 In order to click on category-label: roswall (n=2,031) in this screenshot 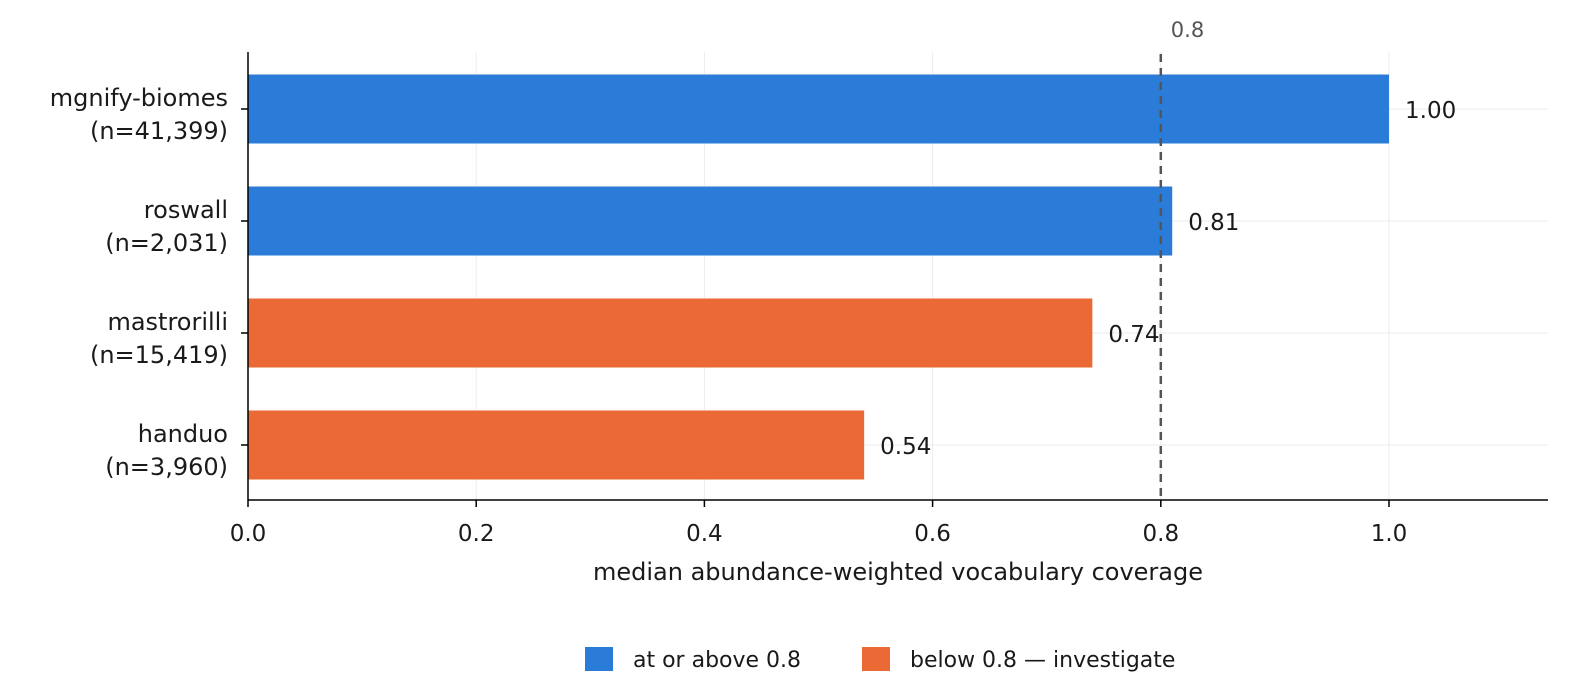, I will do `click(166, 226)`.